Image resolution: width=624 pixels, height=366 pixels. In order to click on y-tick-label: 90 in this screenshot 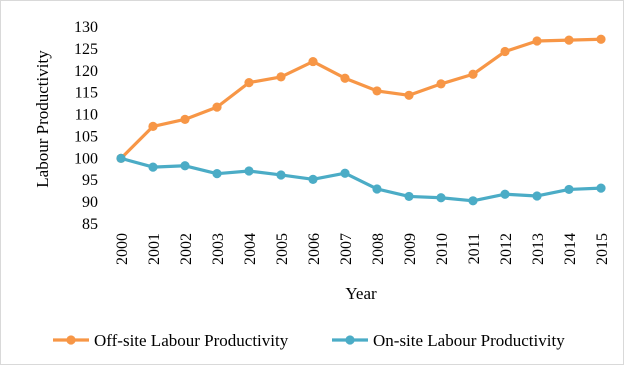, I will do `click(90, 202)`.